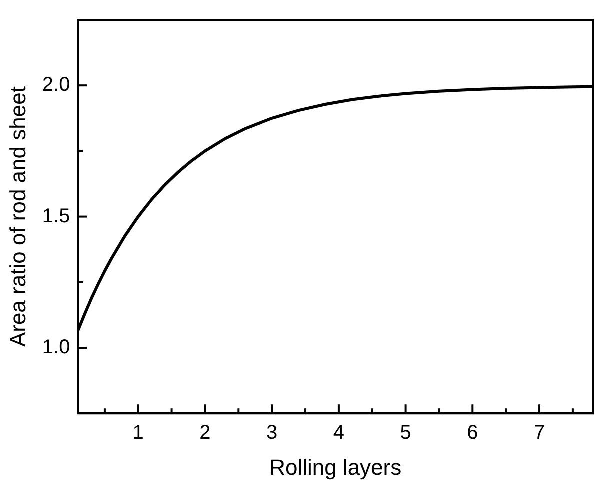  I want to click on x-tick-label: 5, so click(406, 433).